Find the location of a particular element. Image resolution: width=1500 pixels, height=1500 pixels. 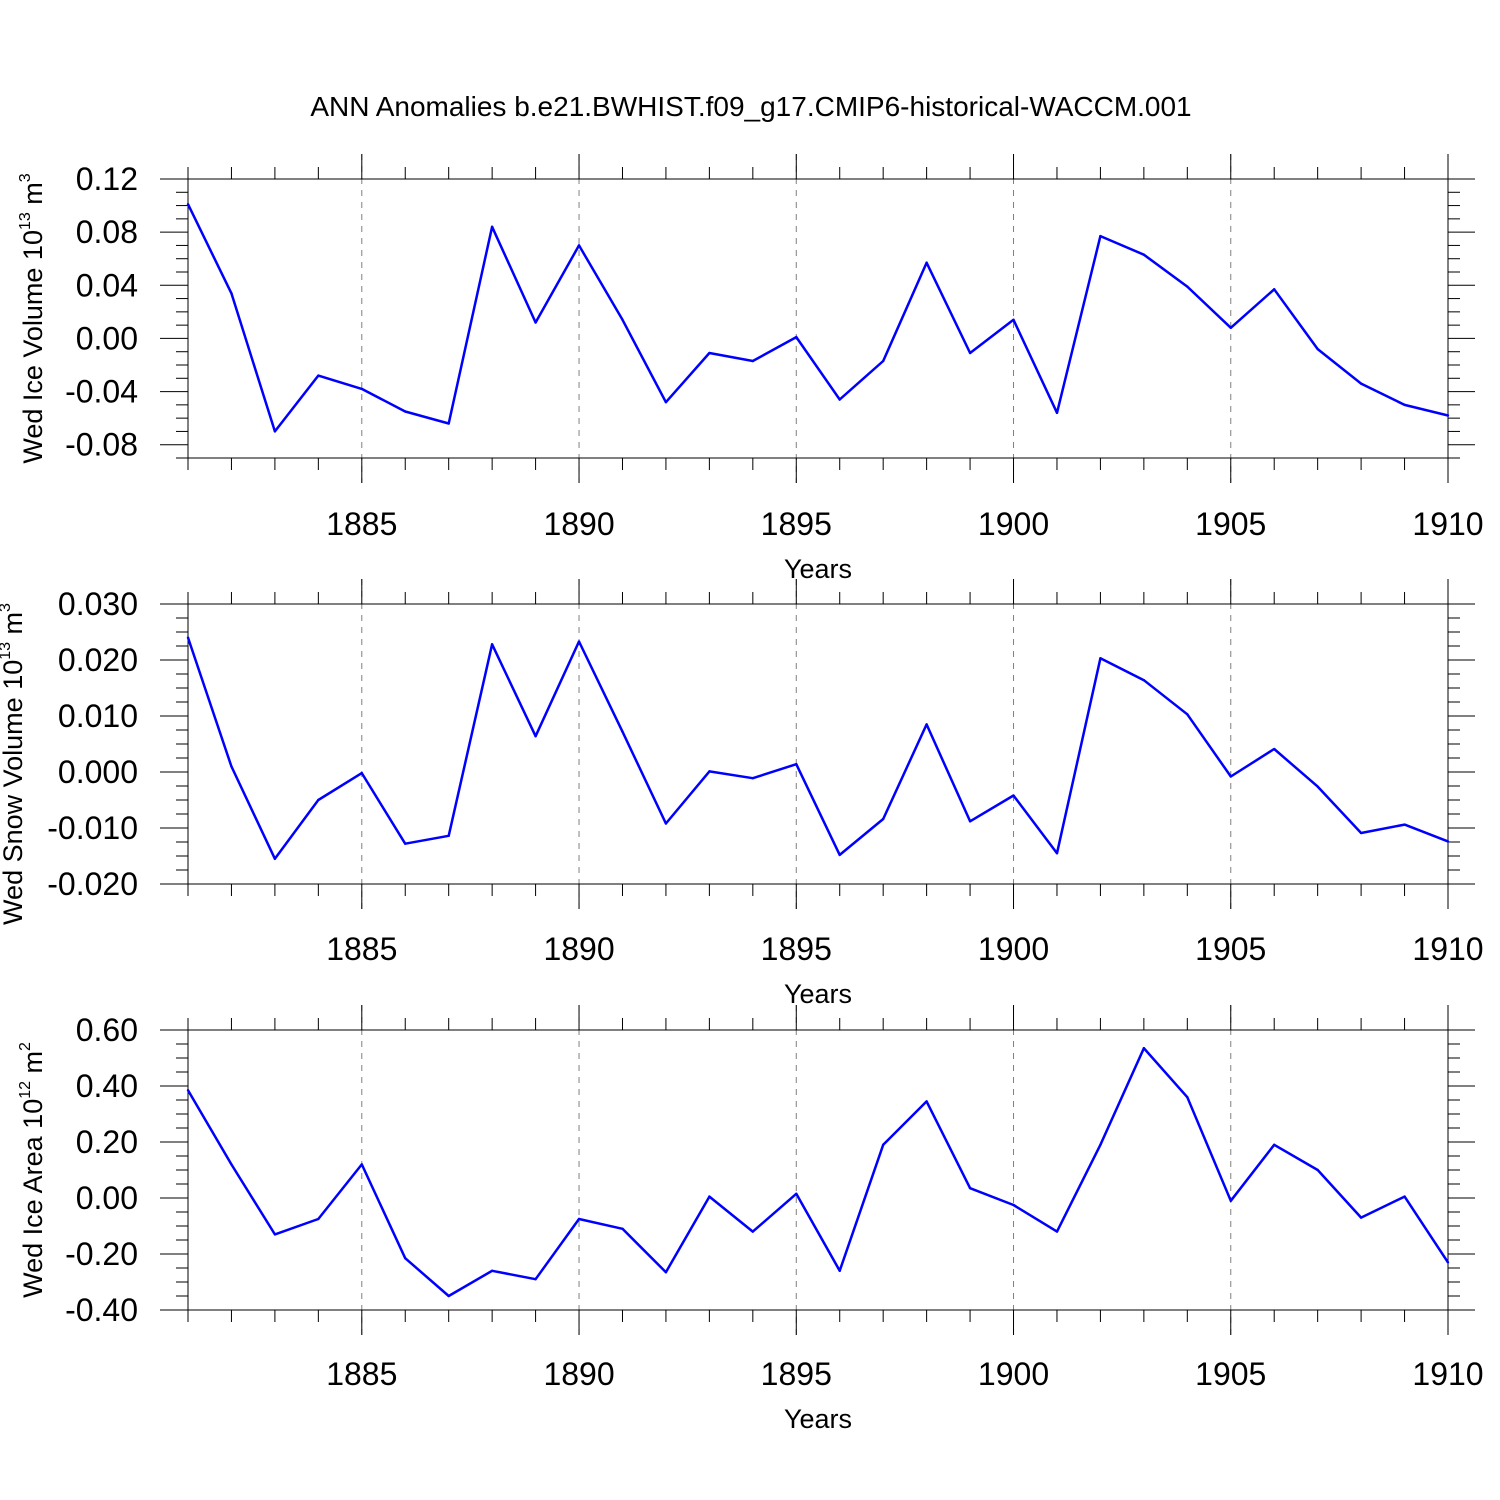

y-tick-label: -0.010 is located at coordinates (92, 828).